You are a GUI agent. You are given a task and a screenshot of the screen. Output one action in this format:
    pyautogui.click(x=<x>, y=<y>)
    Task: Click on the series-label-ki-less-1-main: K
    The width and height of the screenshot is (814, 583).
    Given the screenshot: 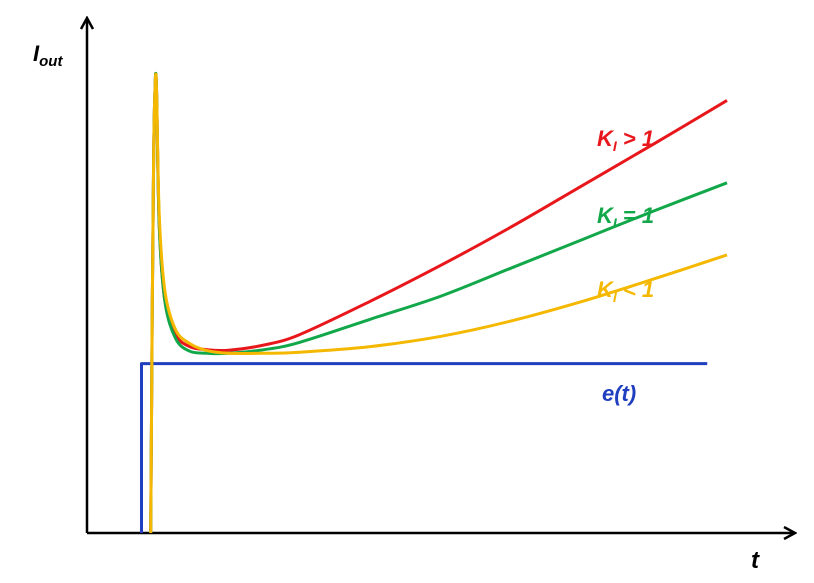 What is the action you would take?
    pyautogui.click(x=606, y=289)
    